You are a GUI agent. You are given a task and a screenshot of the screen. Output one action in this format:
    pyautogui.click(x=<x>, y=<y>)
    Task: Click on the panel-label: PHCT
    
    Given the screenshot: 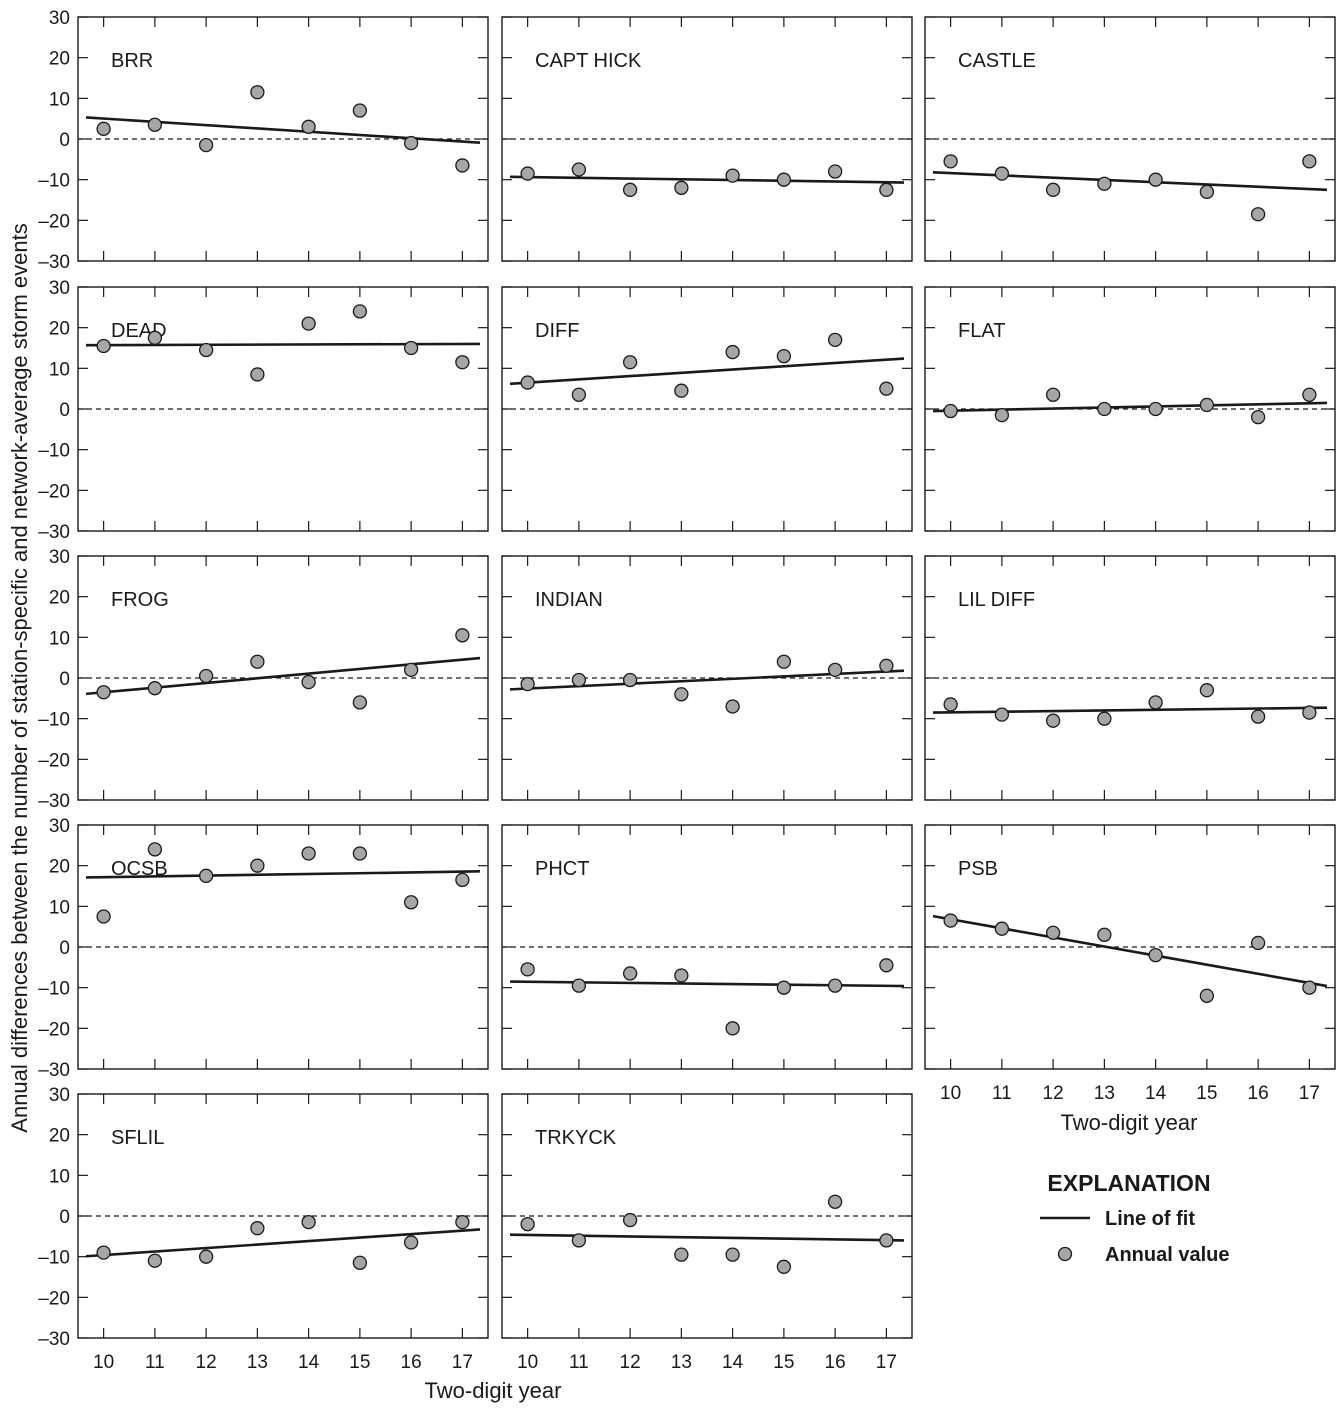 What is the action you would take?
    pyautogui.click(x=562, y=869)
    